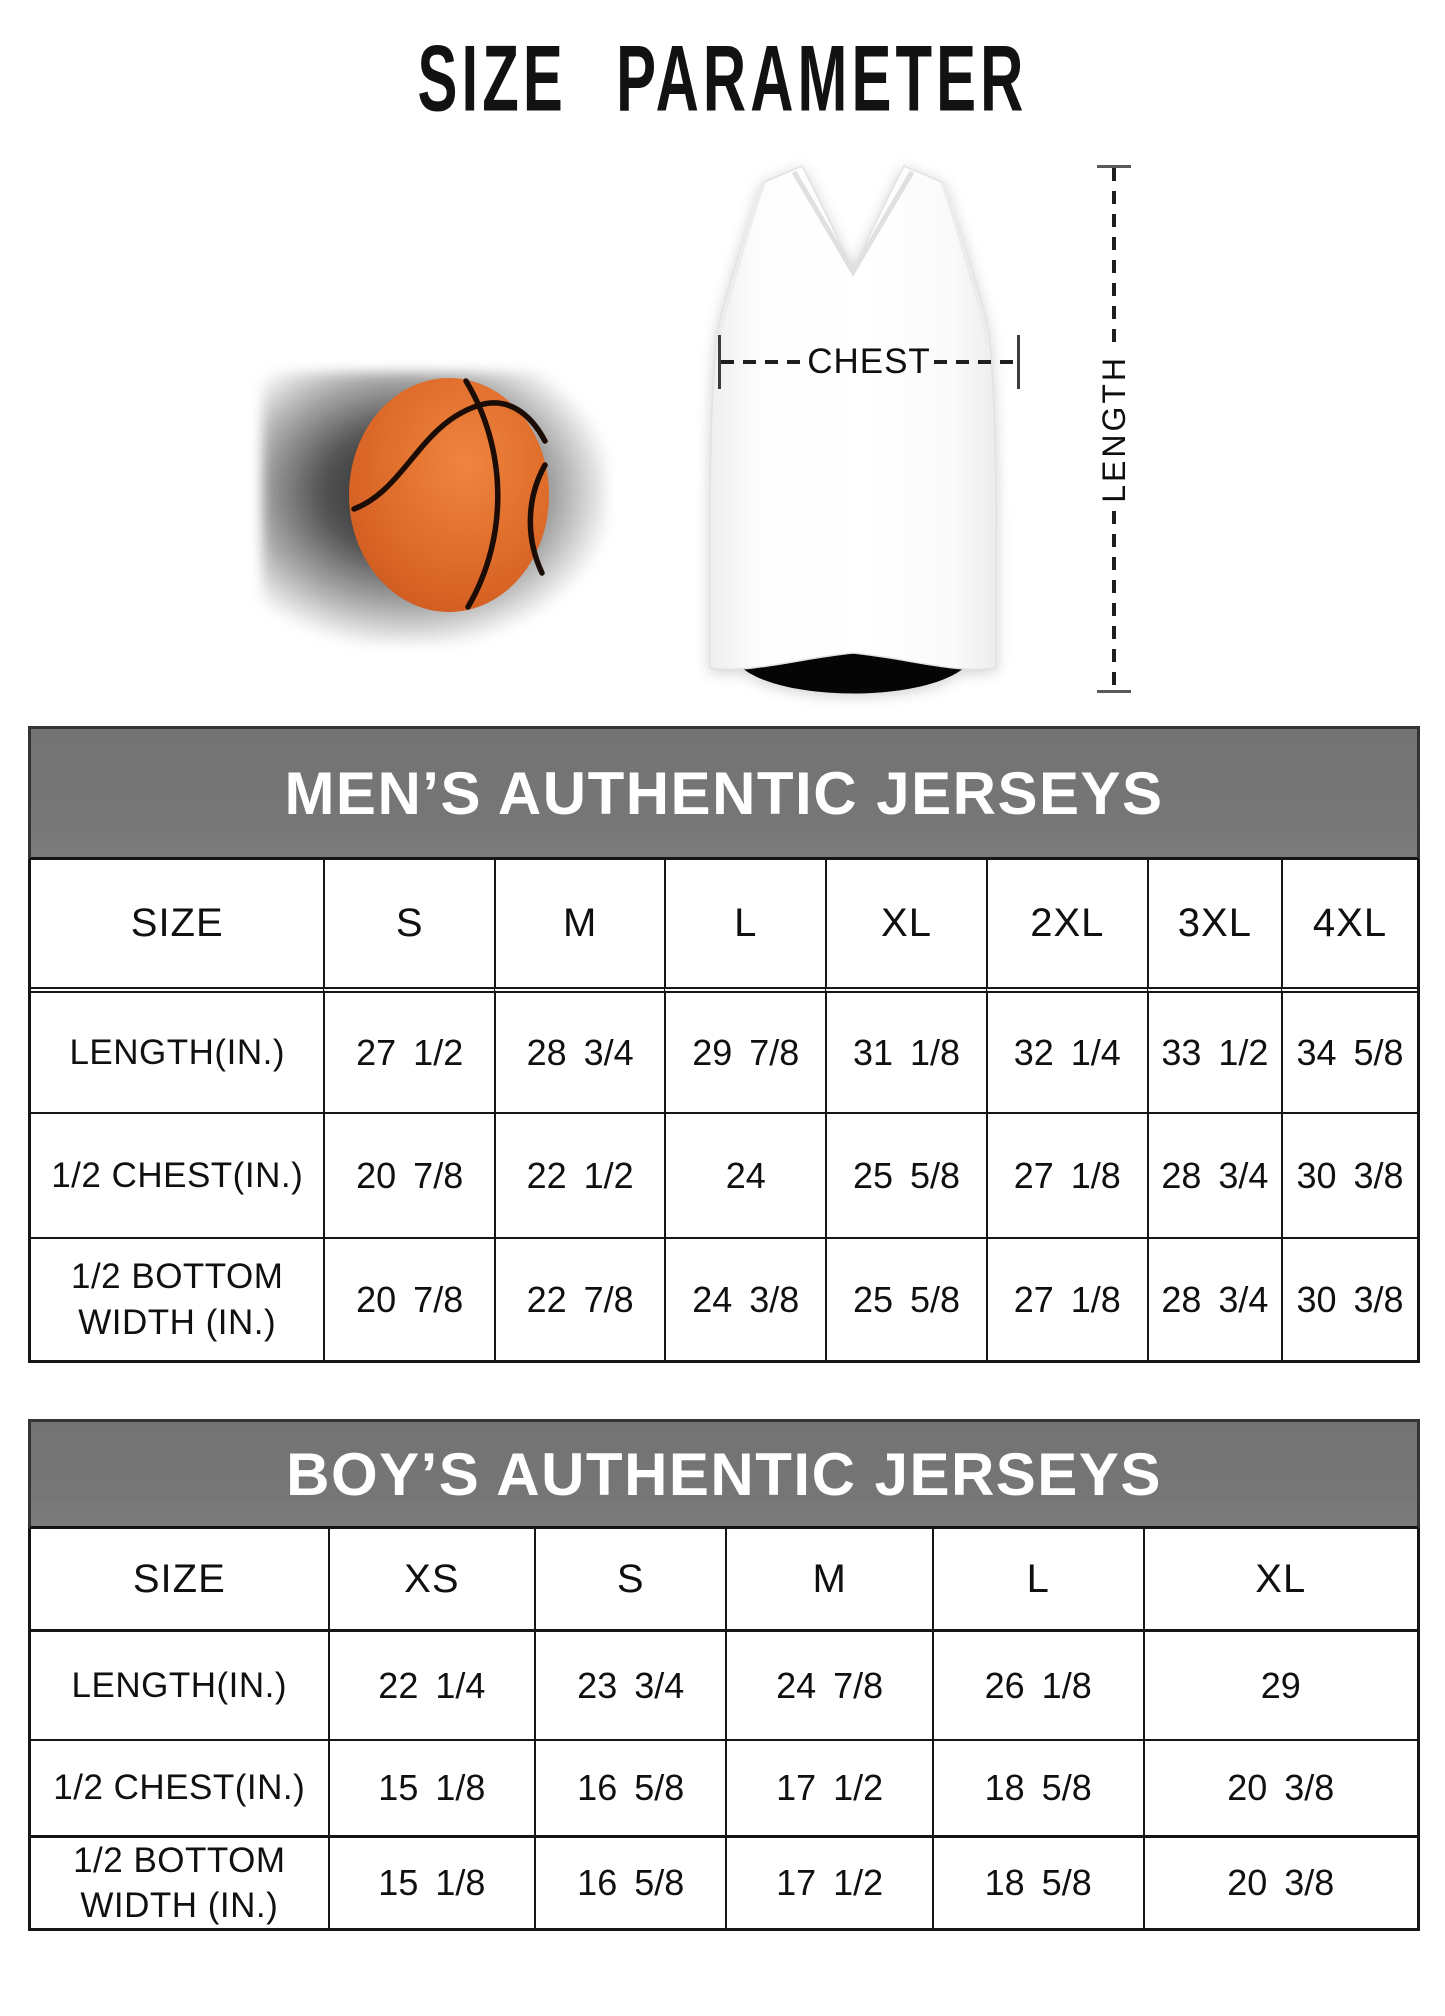 The image size is (1445, 2016). What do you see at coordinates (1279, 1579) in the screenshot?
I see `boy-col-header-xl: XL` at bounding box center [1279, 1579].